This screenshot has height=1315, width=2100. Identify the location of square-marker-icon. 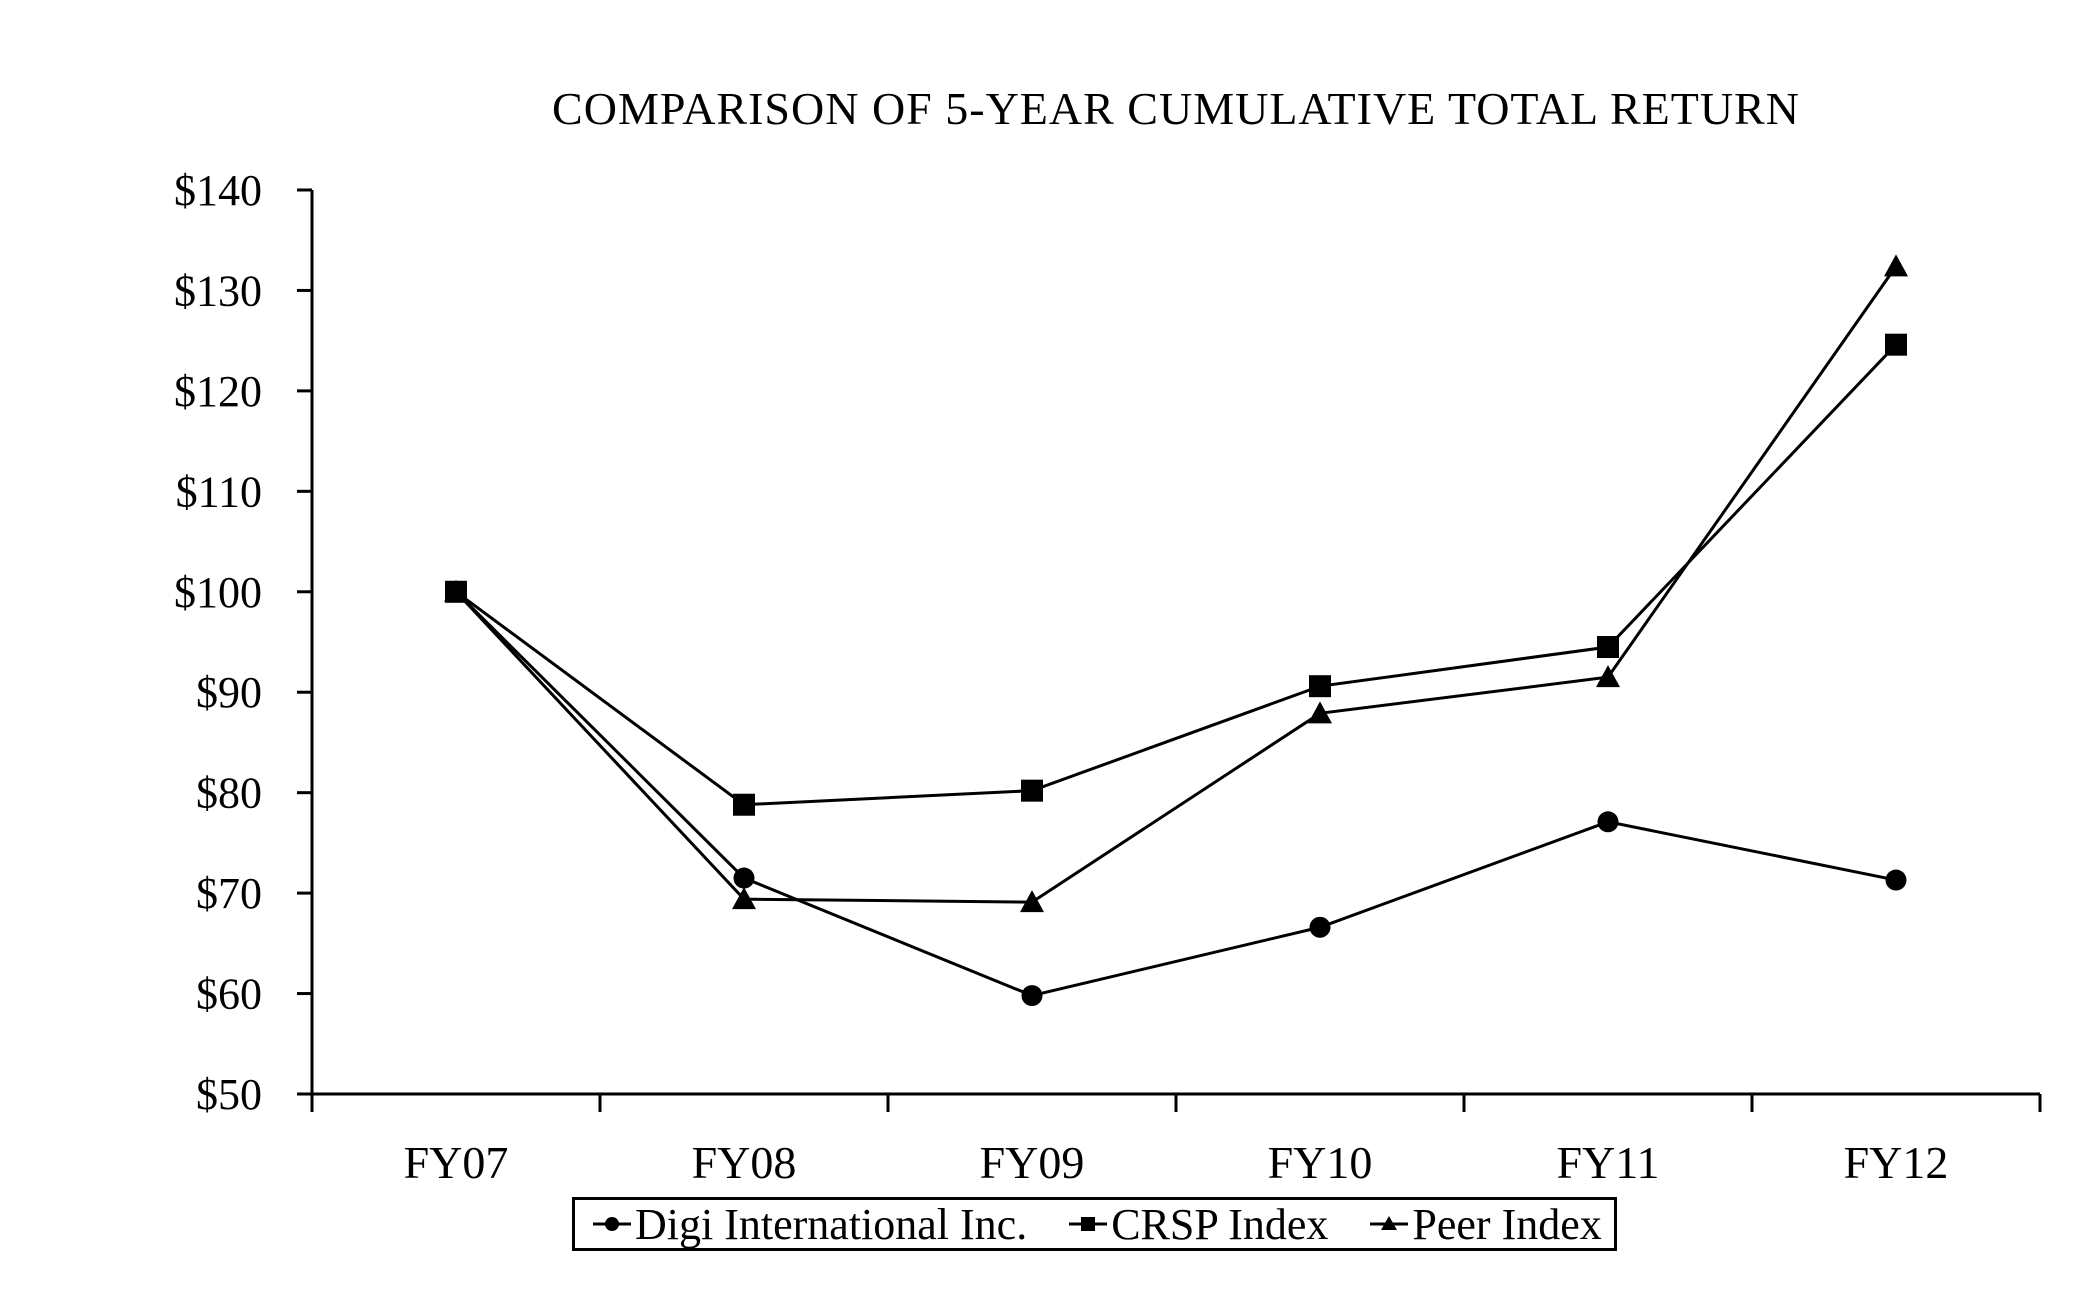
(1088, 1224).